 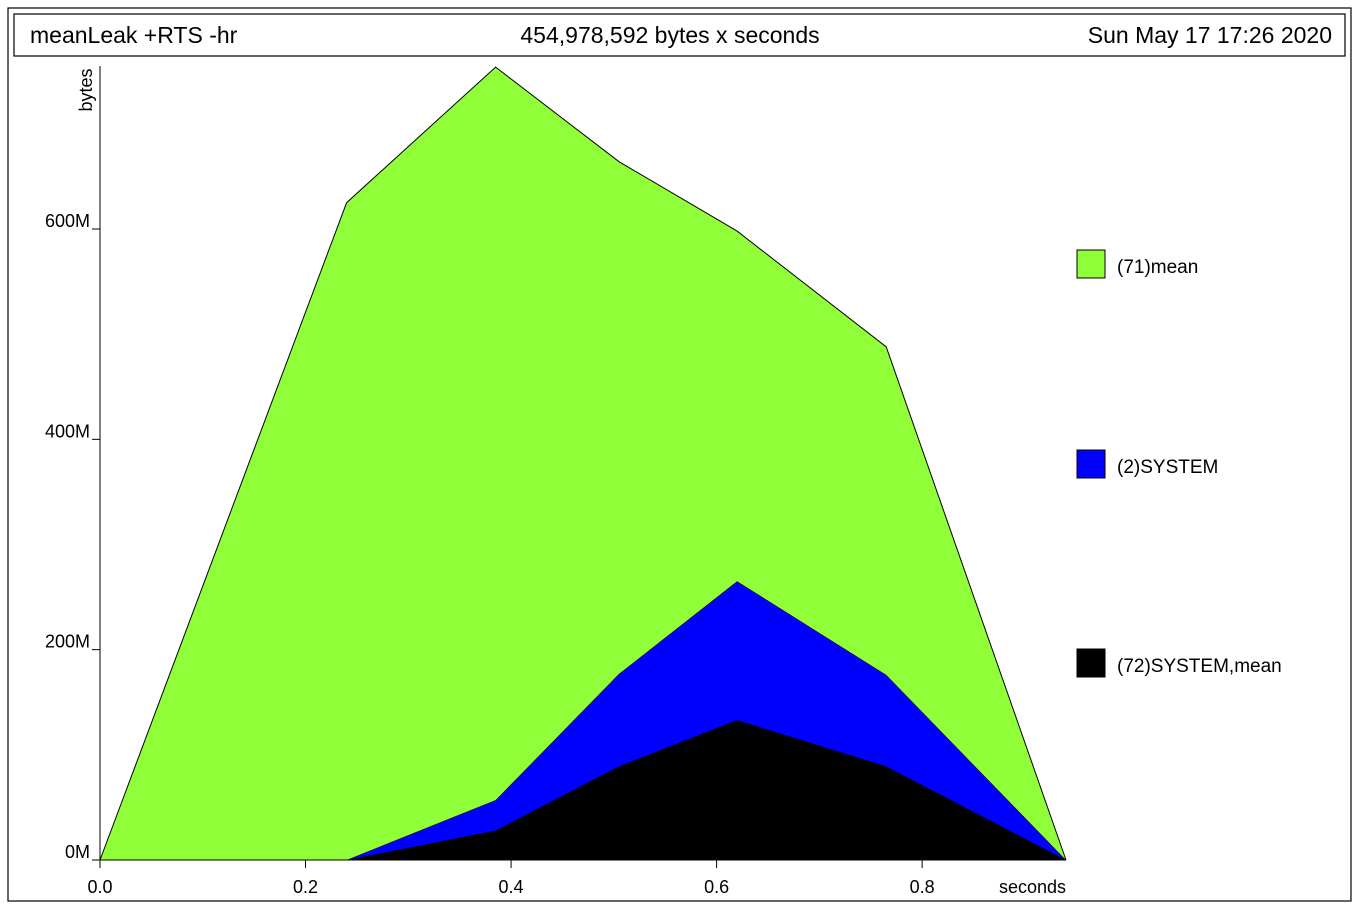 I want to click on x-tick-label: 0.0, so click(x=99, y=887).